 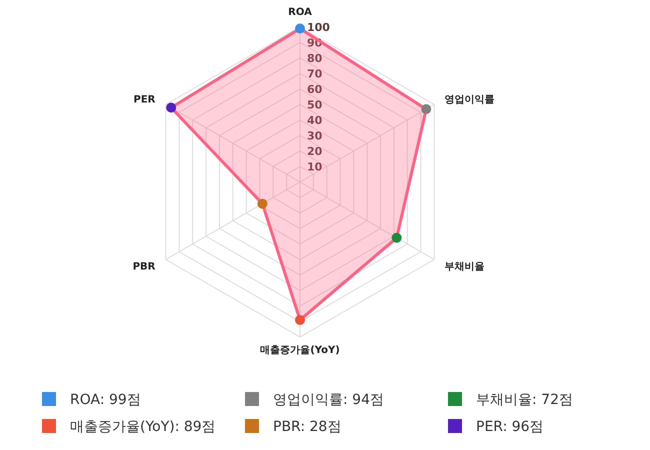 What do you see at coordinates (315, 58) in the screenshot?
I see `y-tick-label: 80` at bounding box center [315, 58].